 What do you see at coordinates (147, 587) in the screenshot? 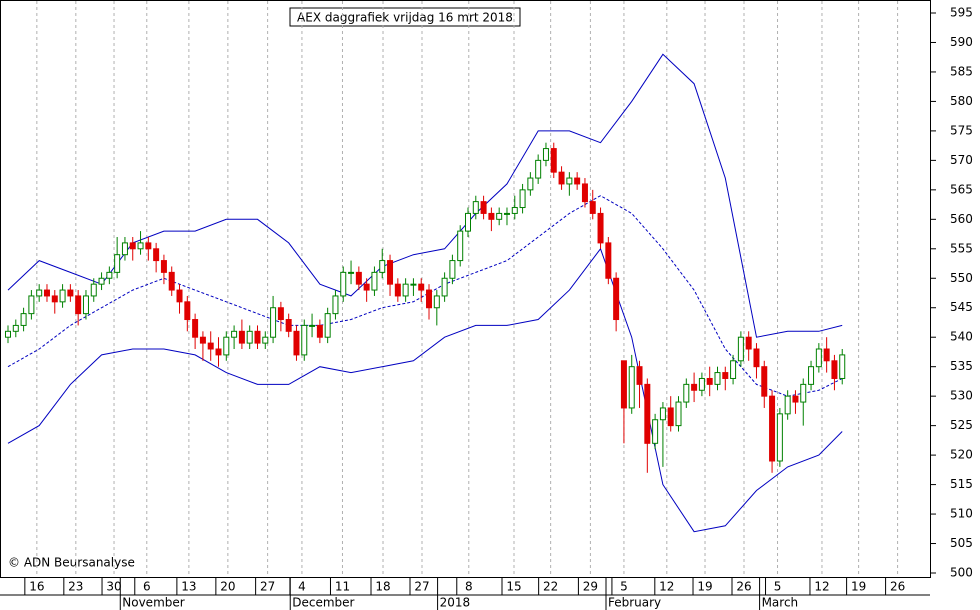
I see `x-tick-label: 6` at bounding box center [147, 587].